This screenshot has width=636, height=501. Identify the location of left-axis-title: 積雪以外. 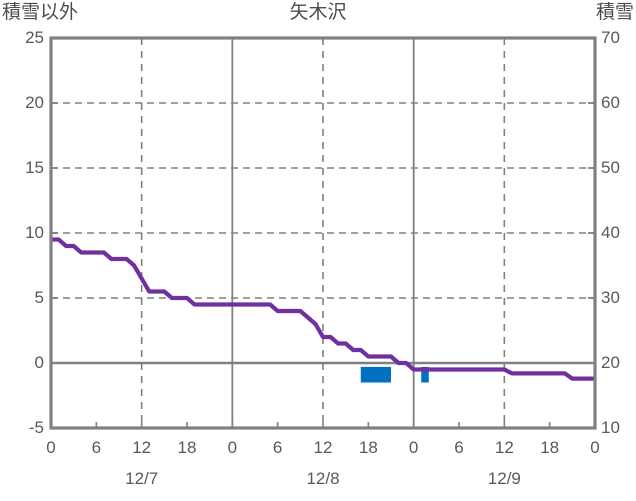
(40, 12).